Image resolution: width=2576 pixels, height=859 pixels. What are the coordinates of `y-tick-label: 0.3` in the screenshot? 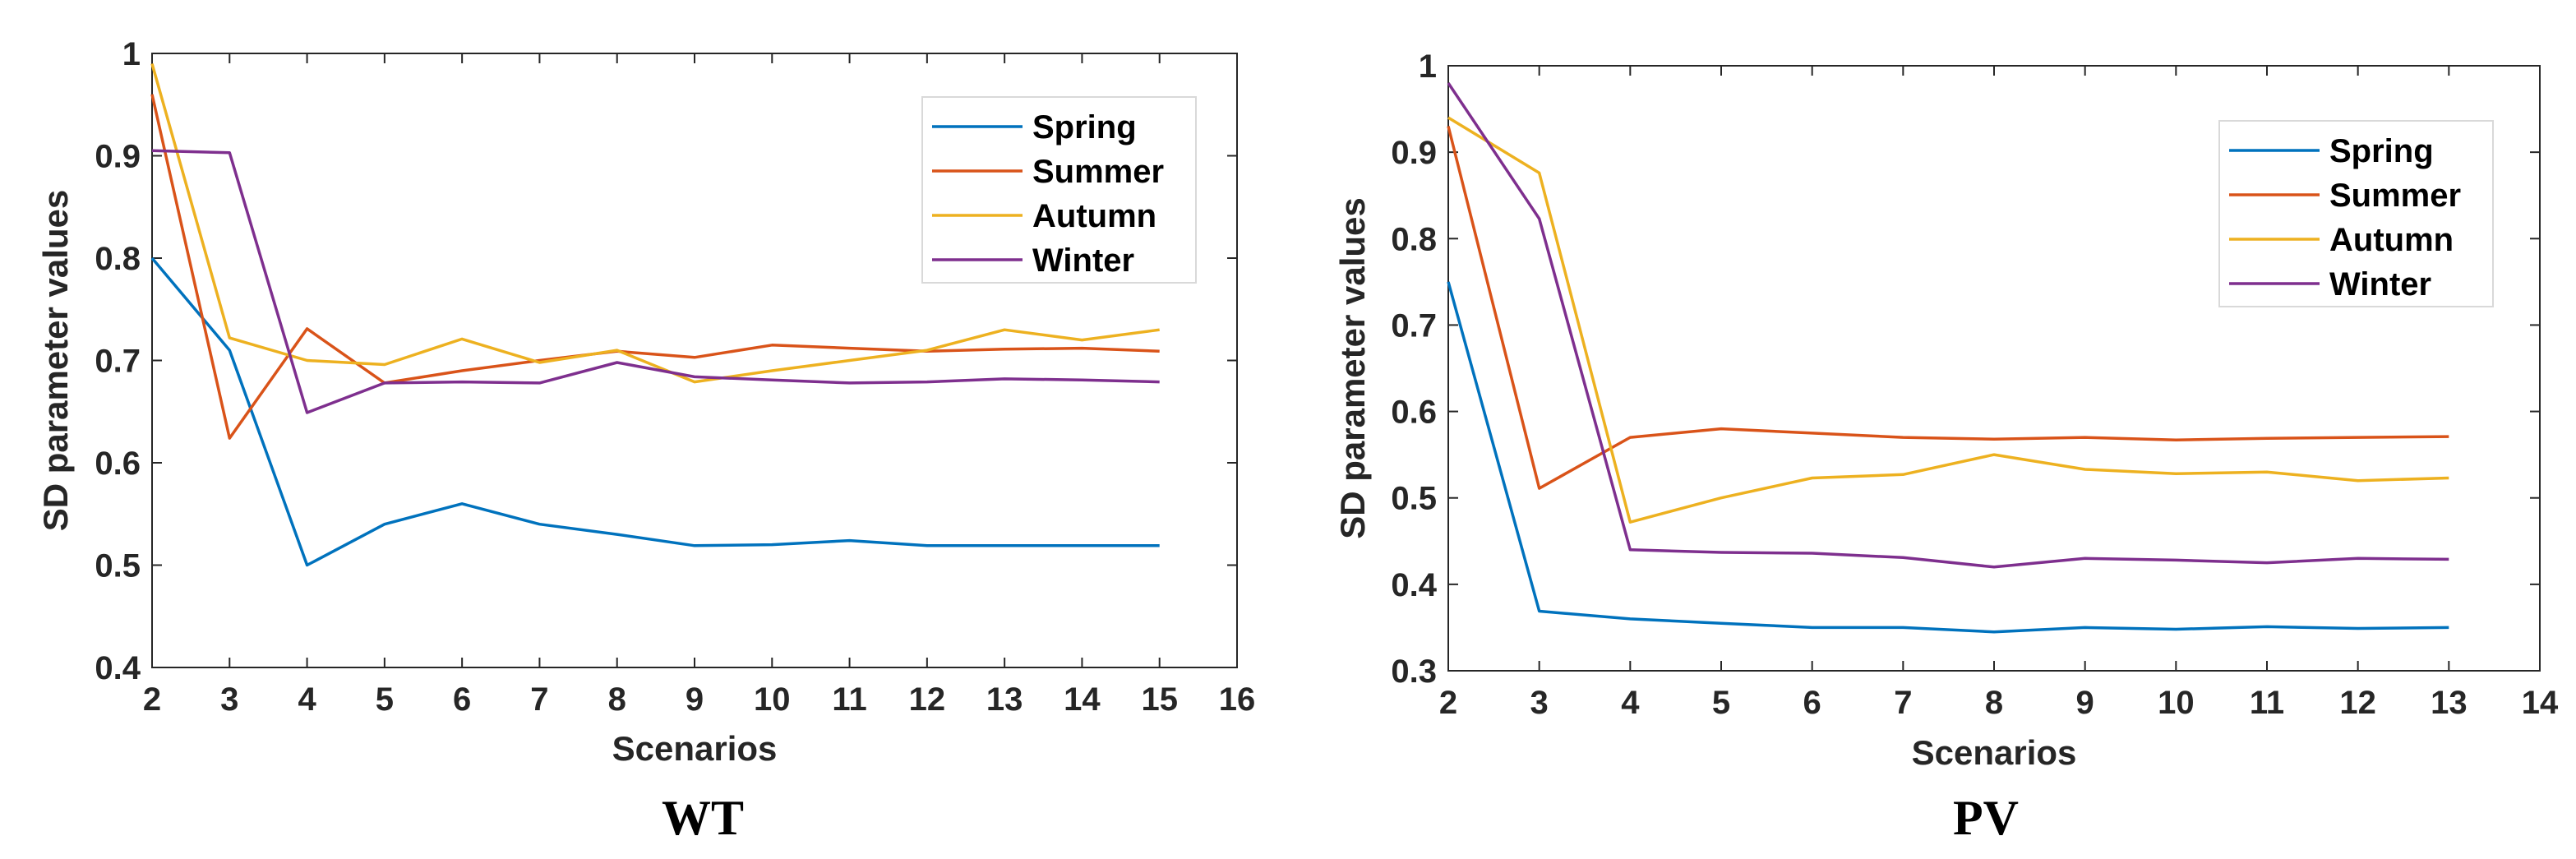 It's located at (1414, 671).